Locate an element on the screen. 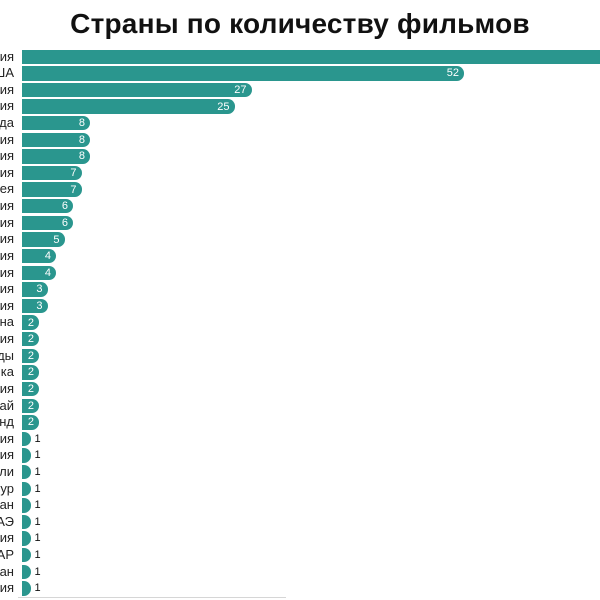 This screenshot has height=600, width=600. bar: 25 is located at coordinates (128, 106).